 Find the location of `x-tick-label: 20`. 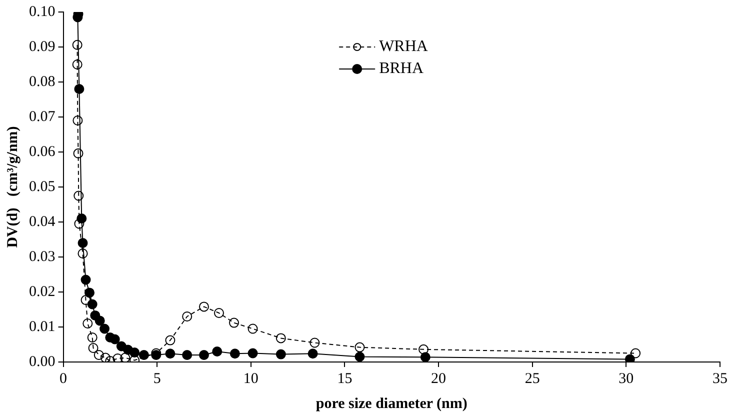

x-tick-label: 20 is located at coordinates (438, 378).